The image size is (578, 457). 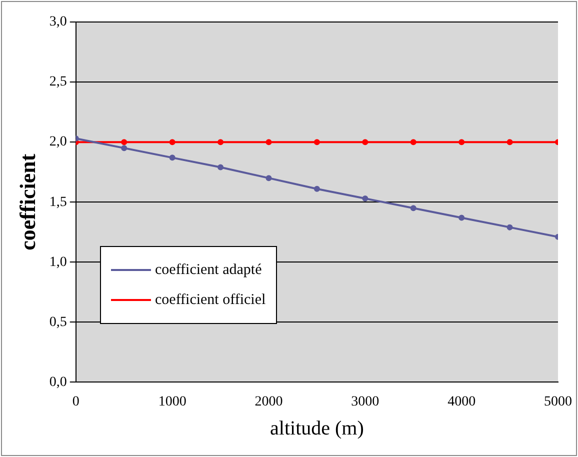 I want to click on y-axis-title: coefficient, so click(x=27, y=201).